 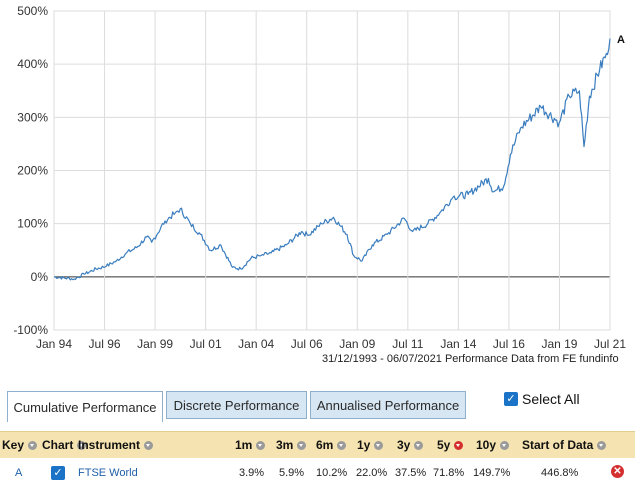 I want to click on column-header-6m: 6m, so click(x=331, y=445).